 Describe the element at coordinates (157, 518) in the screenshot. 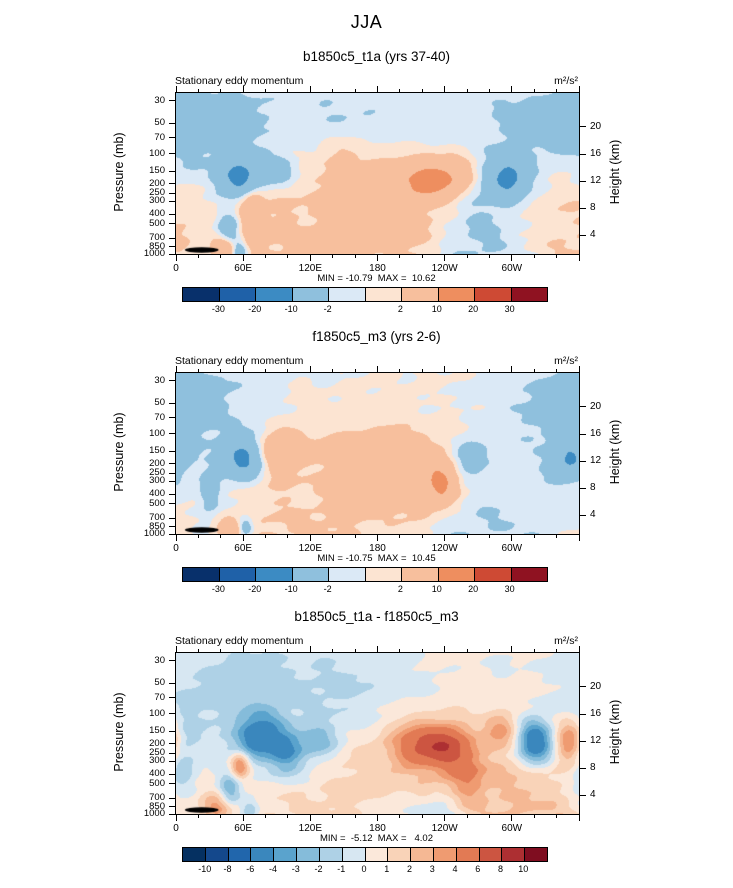

I see `pressure-tick-label: 700` at that location.